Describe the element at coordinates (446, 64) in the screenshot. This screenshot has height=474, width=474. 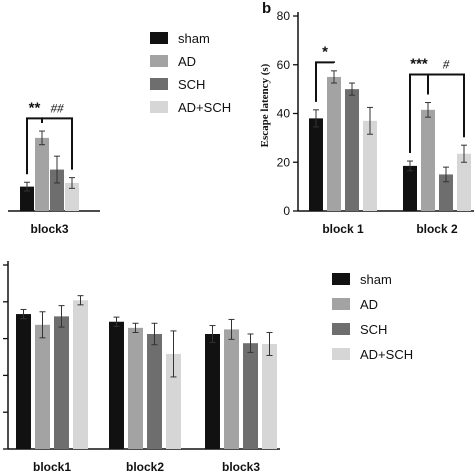
I see `significance-label: #` at that location.